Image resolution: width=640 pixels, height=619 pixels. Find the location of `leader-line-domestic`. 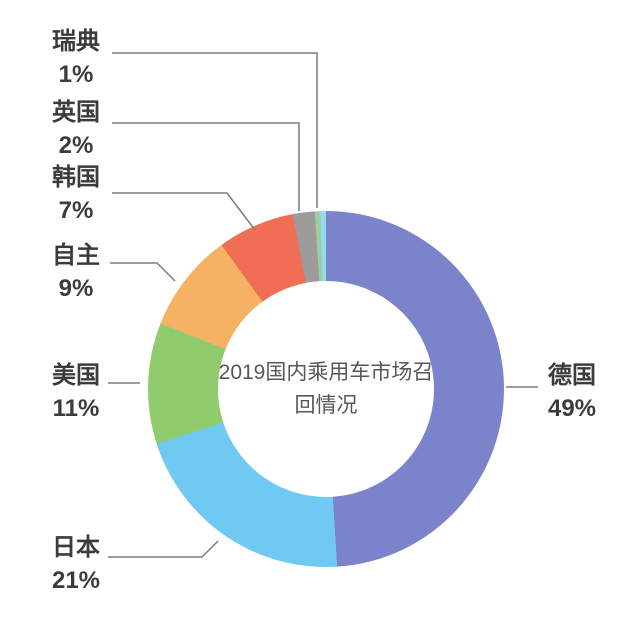

leader-line-domestic is located at coordinates (143, 272).